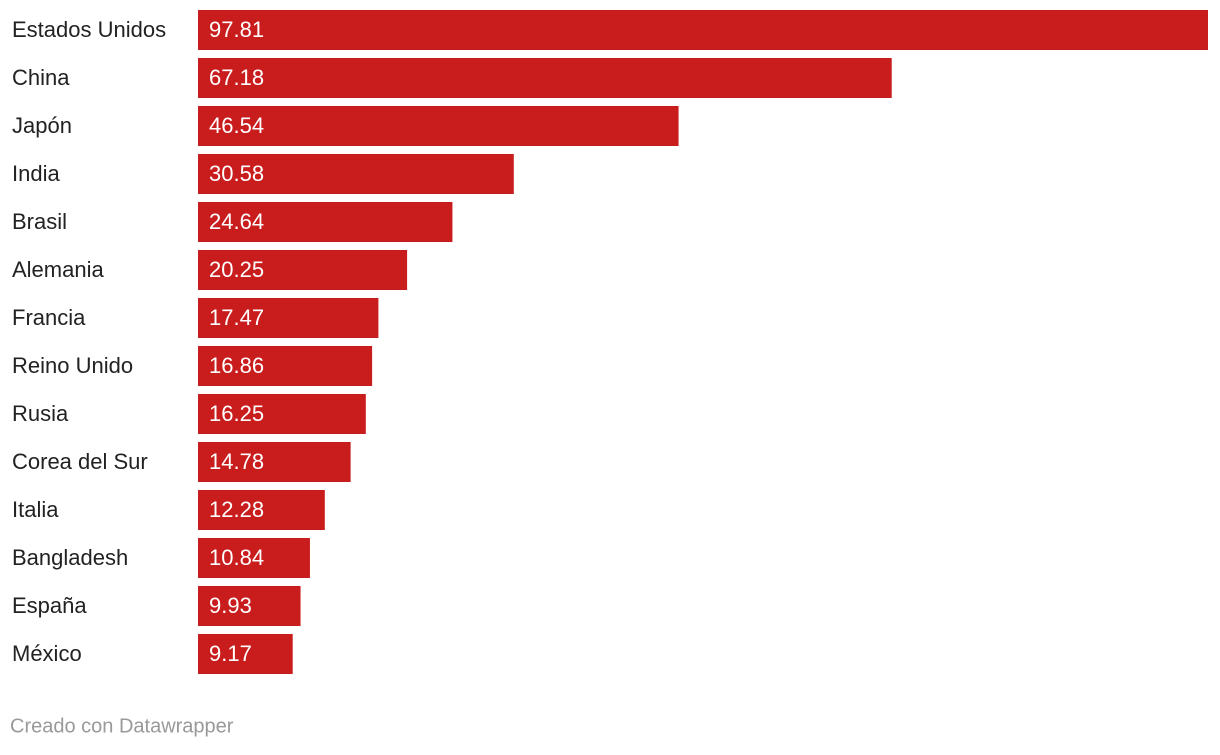  Describe the element at coordinates (230, 605) in the screenshot. I see `value-label: 9.93` at that location.